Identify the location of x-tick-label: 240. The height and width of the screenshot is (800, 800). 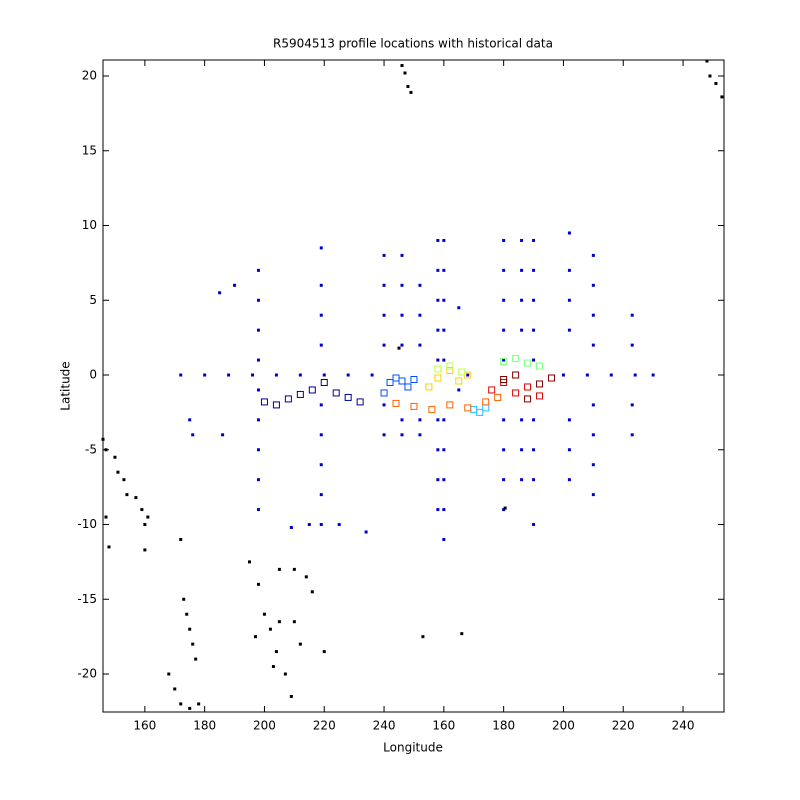
(384, 726).